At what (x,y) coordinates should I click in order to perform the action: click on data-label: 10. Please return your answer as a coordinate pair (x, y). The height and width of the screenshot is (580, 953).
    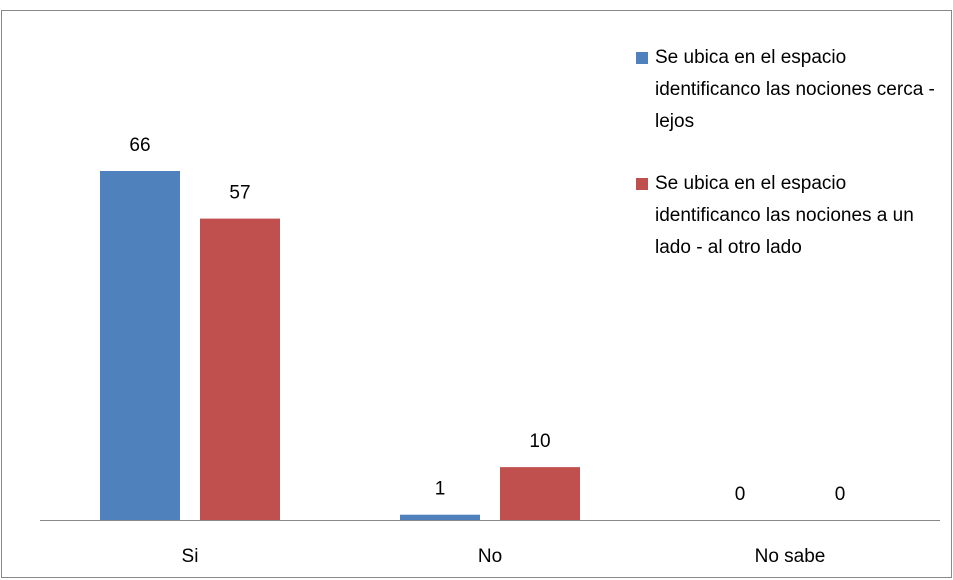
    Looking at the image, I should click on (539, 441).